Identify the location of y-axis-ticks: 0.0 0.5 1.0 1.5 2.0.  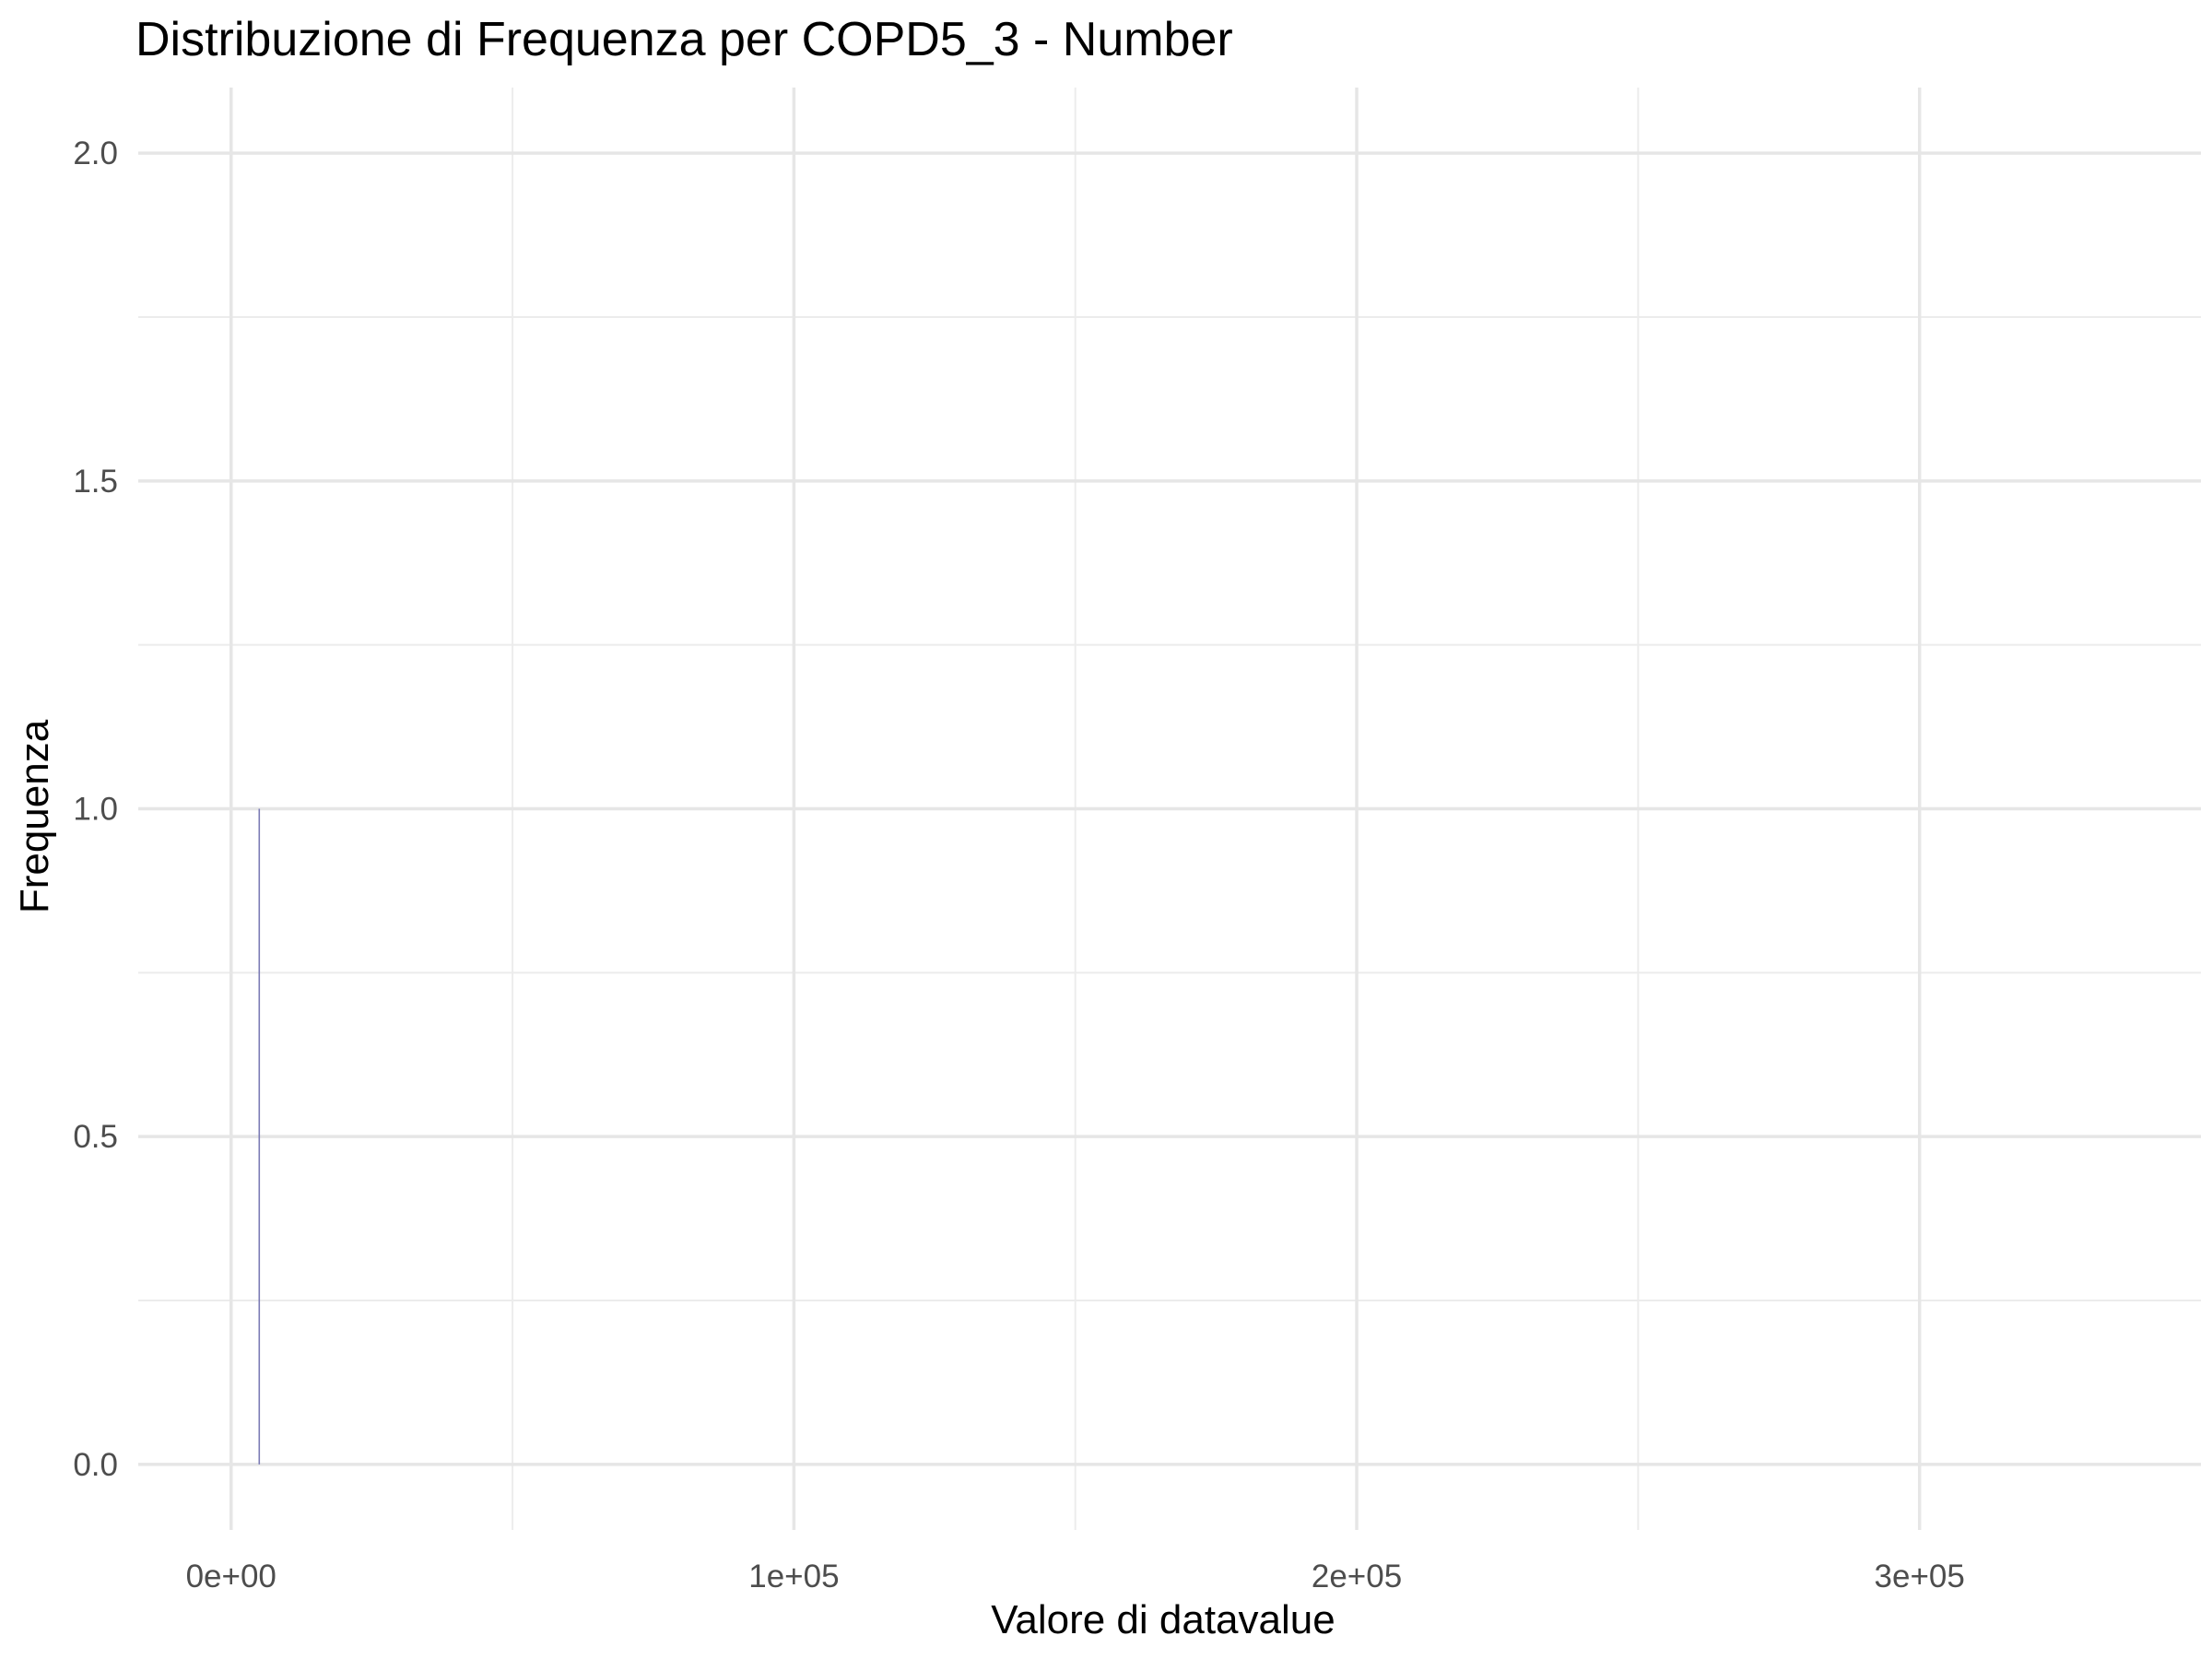
(95, 809).